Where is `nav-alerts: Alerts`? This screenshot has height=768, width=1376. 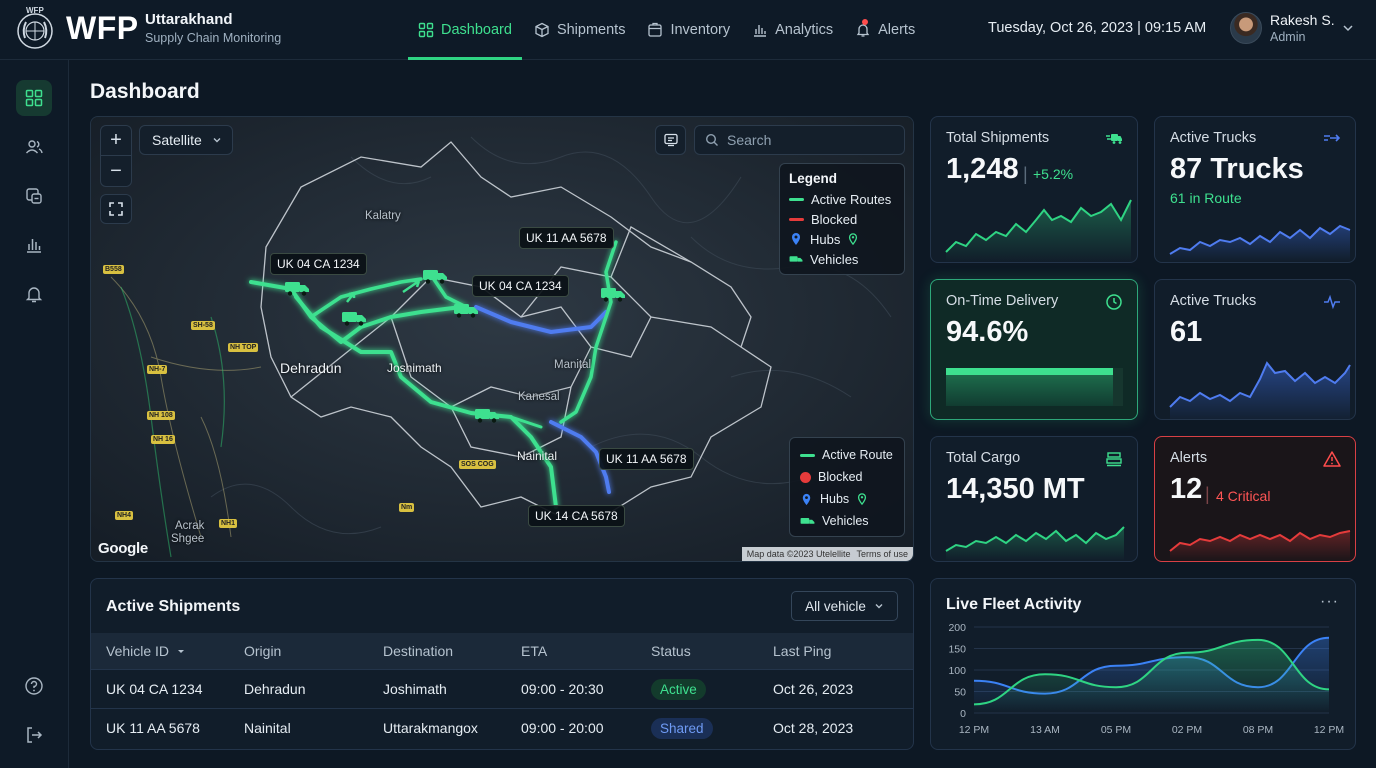
nav-alerts: Alerts is located at coordinates (885, 30).